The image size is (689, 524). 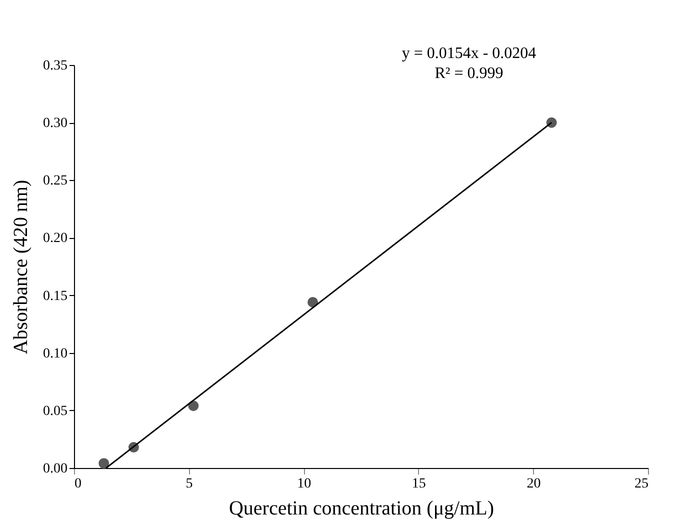 What do you see at coordinates (104, 463) in the screenshot?
I see `point` at bounding box center [104, 463].